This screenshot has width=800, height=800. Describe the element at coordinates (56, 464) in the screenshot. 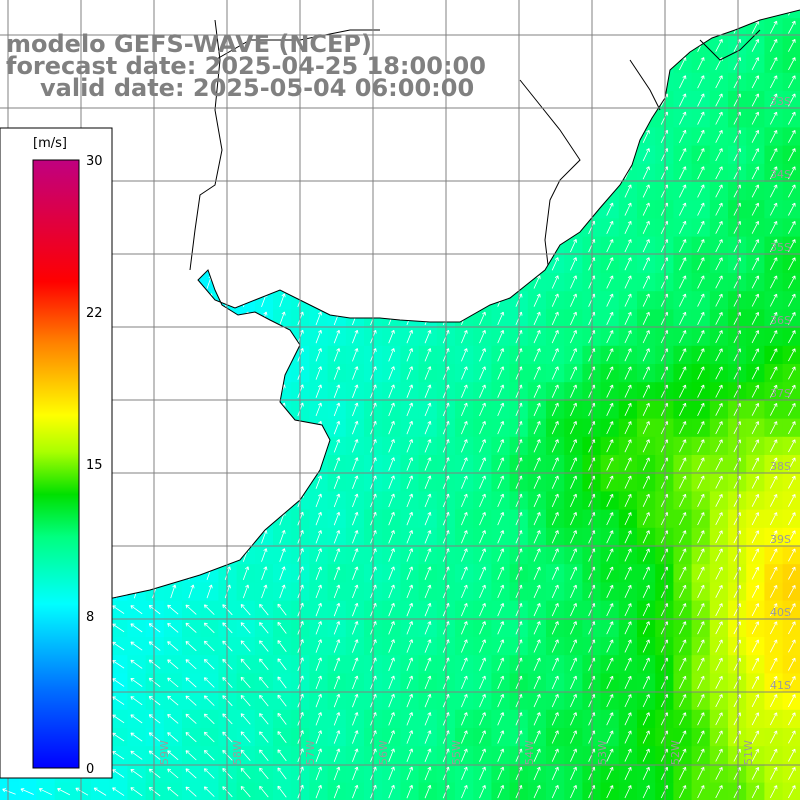

I see `colorbar-gradient` at that location.